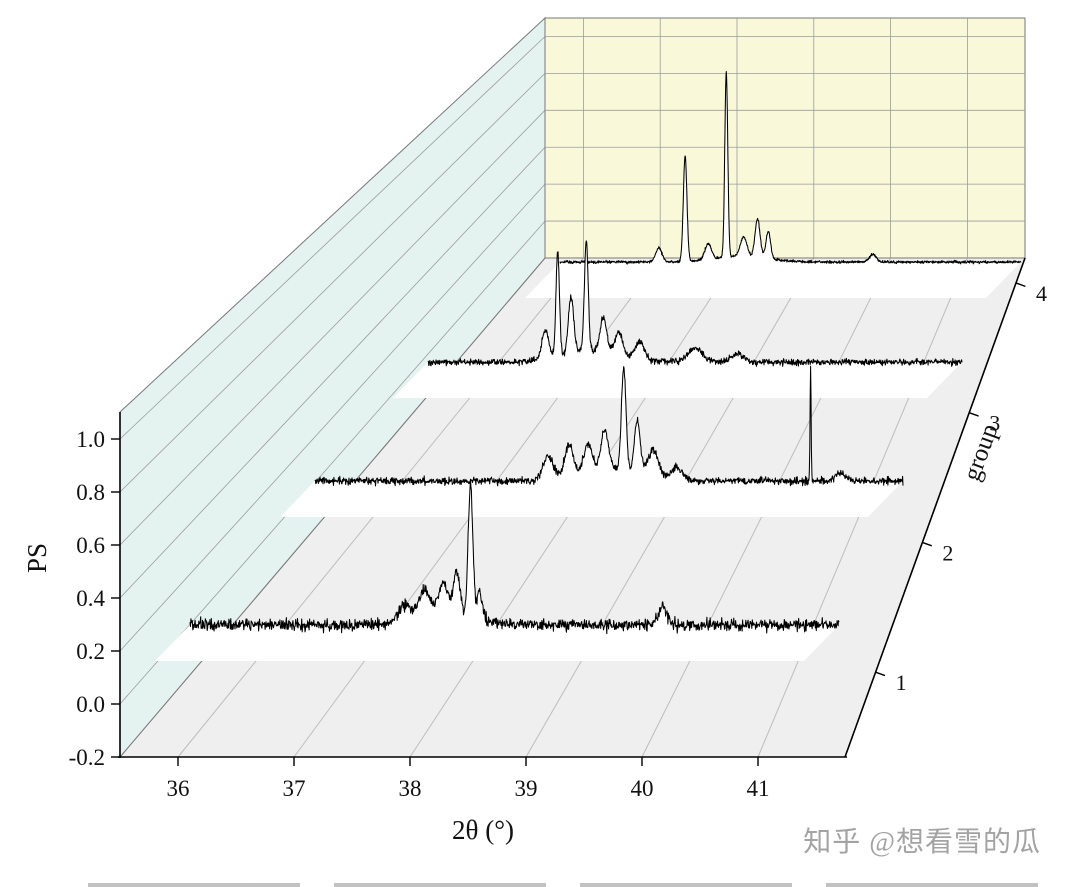 This screenshot has height=887, width=1067. What do you see at coordinates (483, 830) in the screenshot?
I see `x-axis-title: 2θ (°)` at bounding box center [483, 830].